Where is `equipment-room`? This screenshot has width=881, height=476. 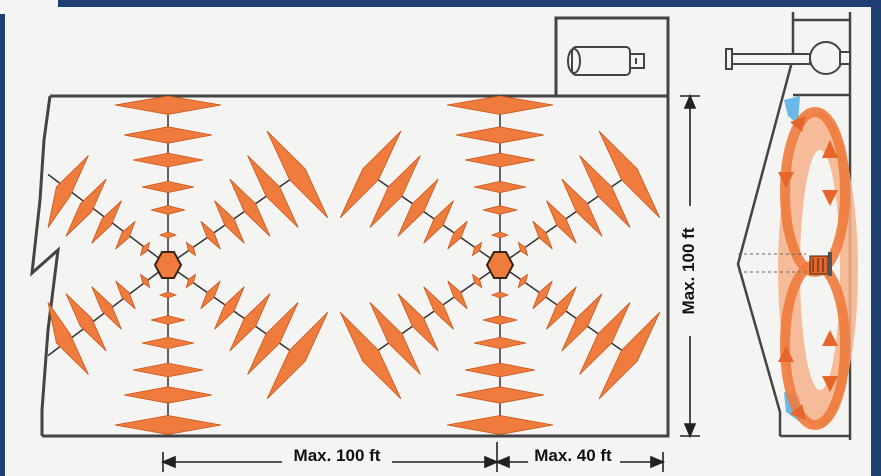 equipment-room is located at coordinates (612, 57).